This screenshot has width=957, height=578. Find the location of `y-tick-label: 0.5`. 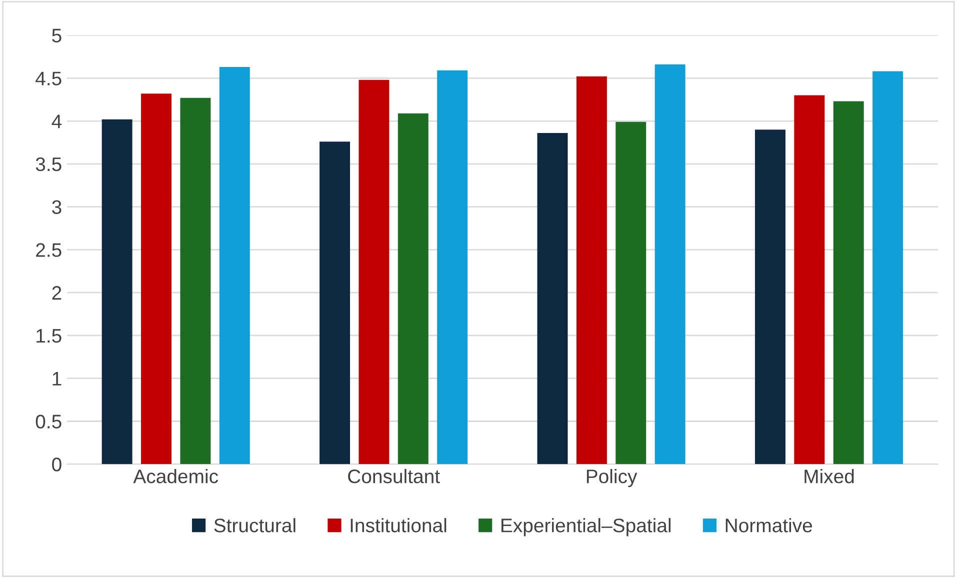

y-tick-label: 0.5 is located at coordinates (49, 421).